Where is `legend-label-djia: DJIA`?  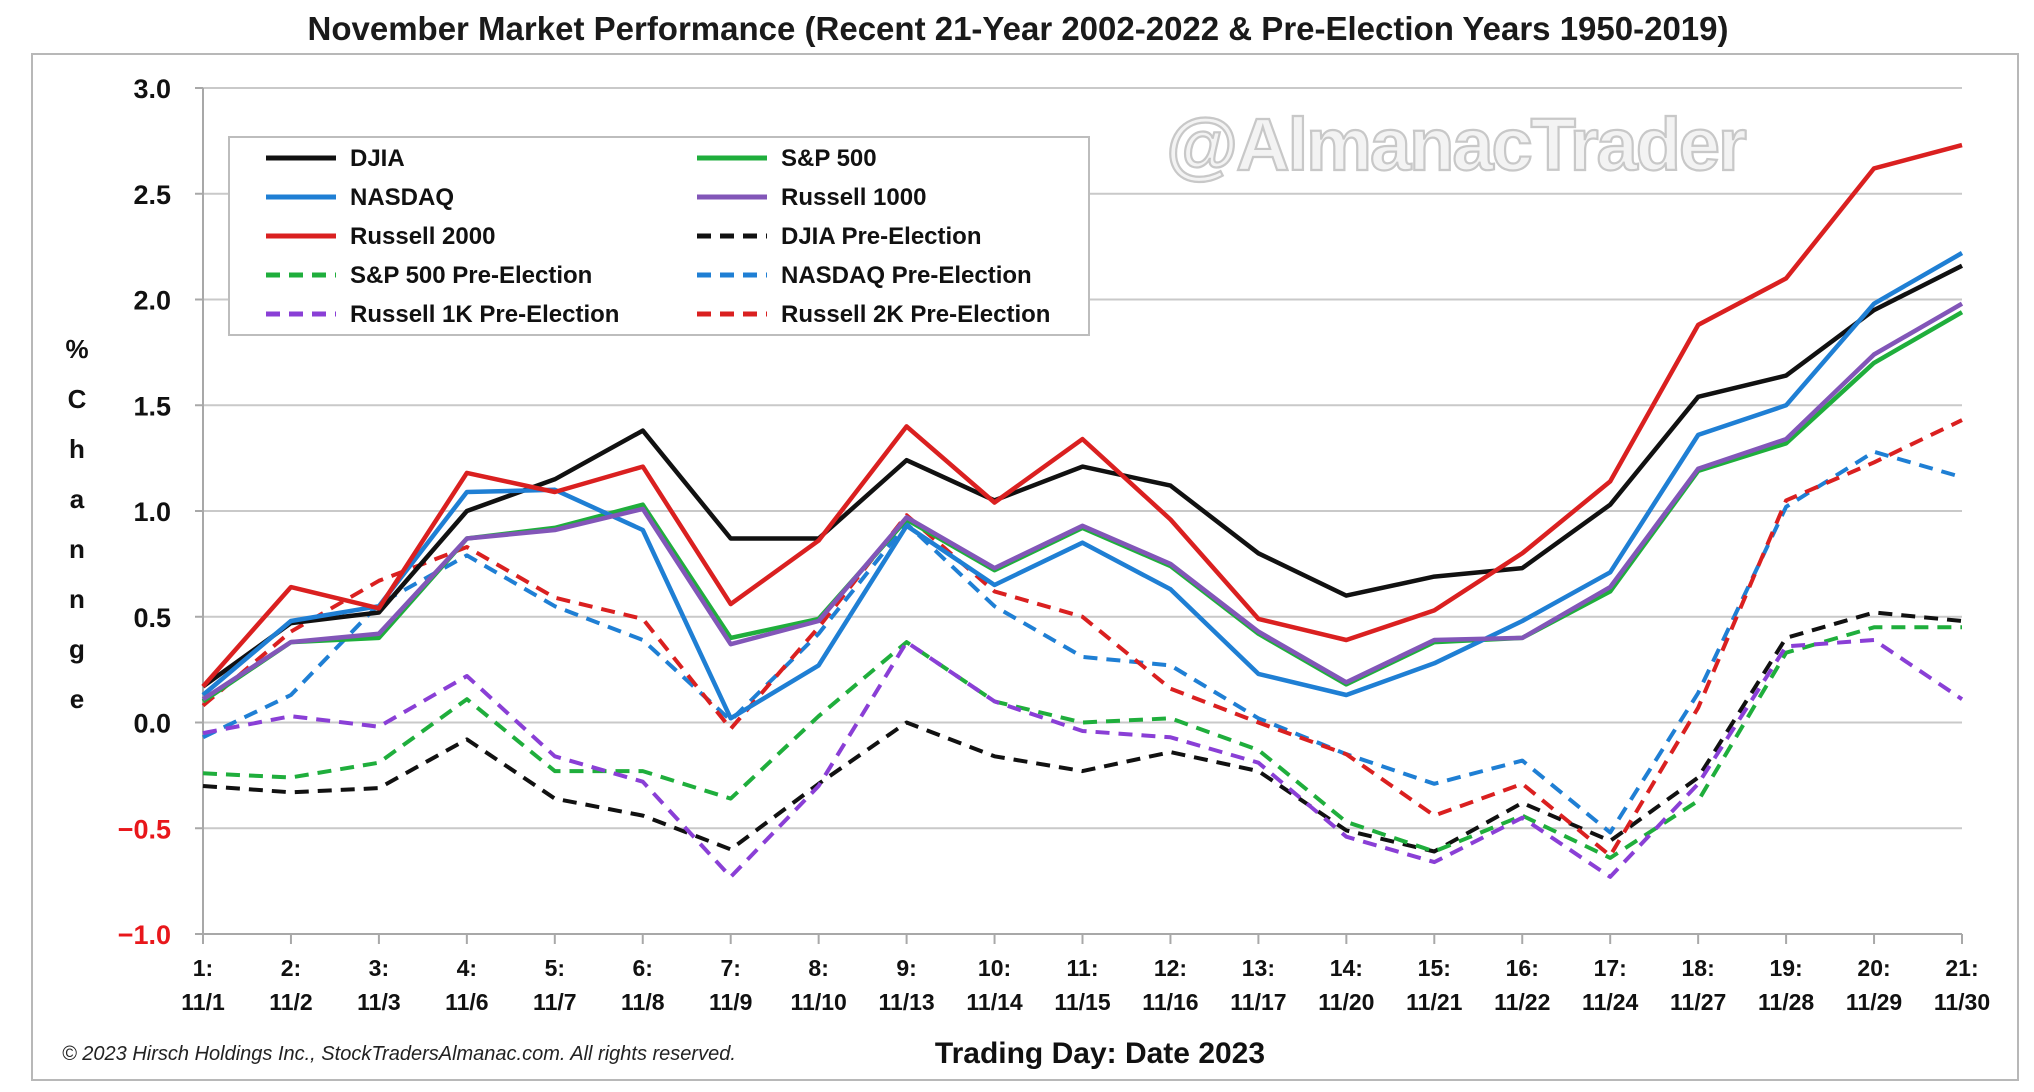
legend-label-djia: DJIA is located at coordinates (377, 158).